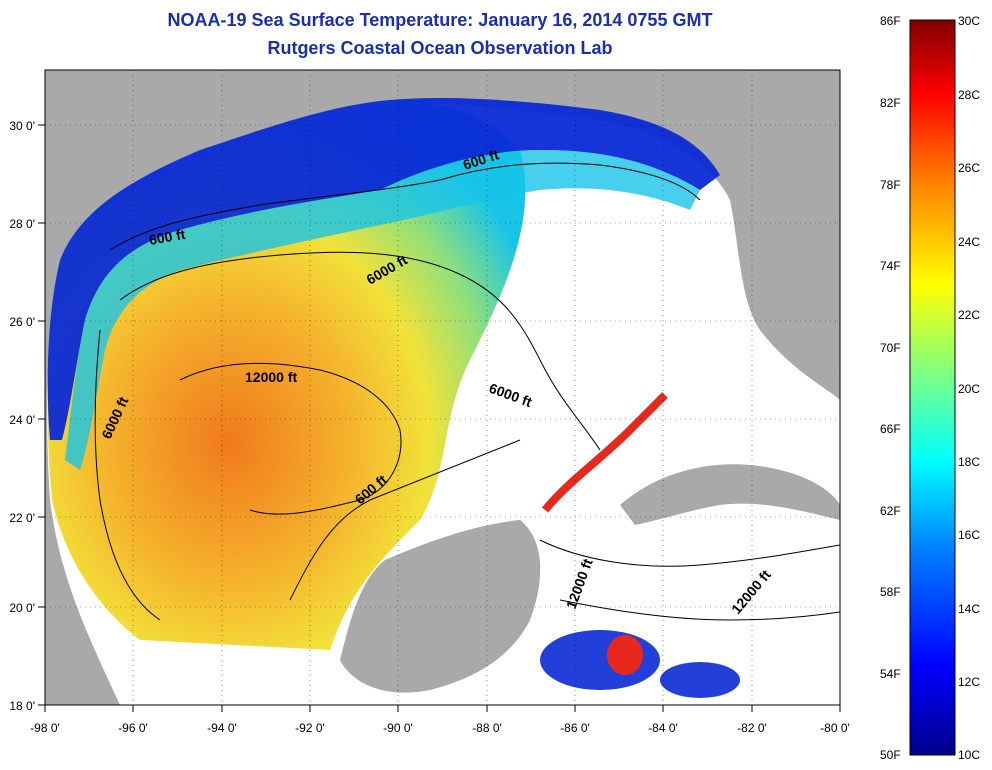  I want to click on lon-tick-label: -80 0', so click(835, 728).